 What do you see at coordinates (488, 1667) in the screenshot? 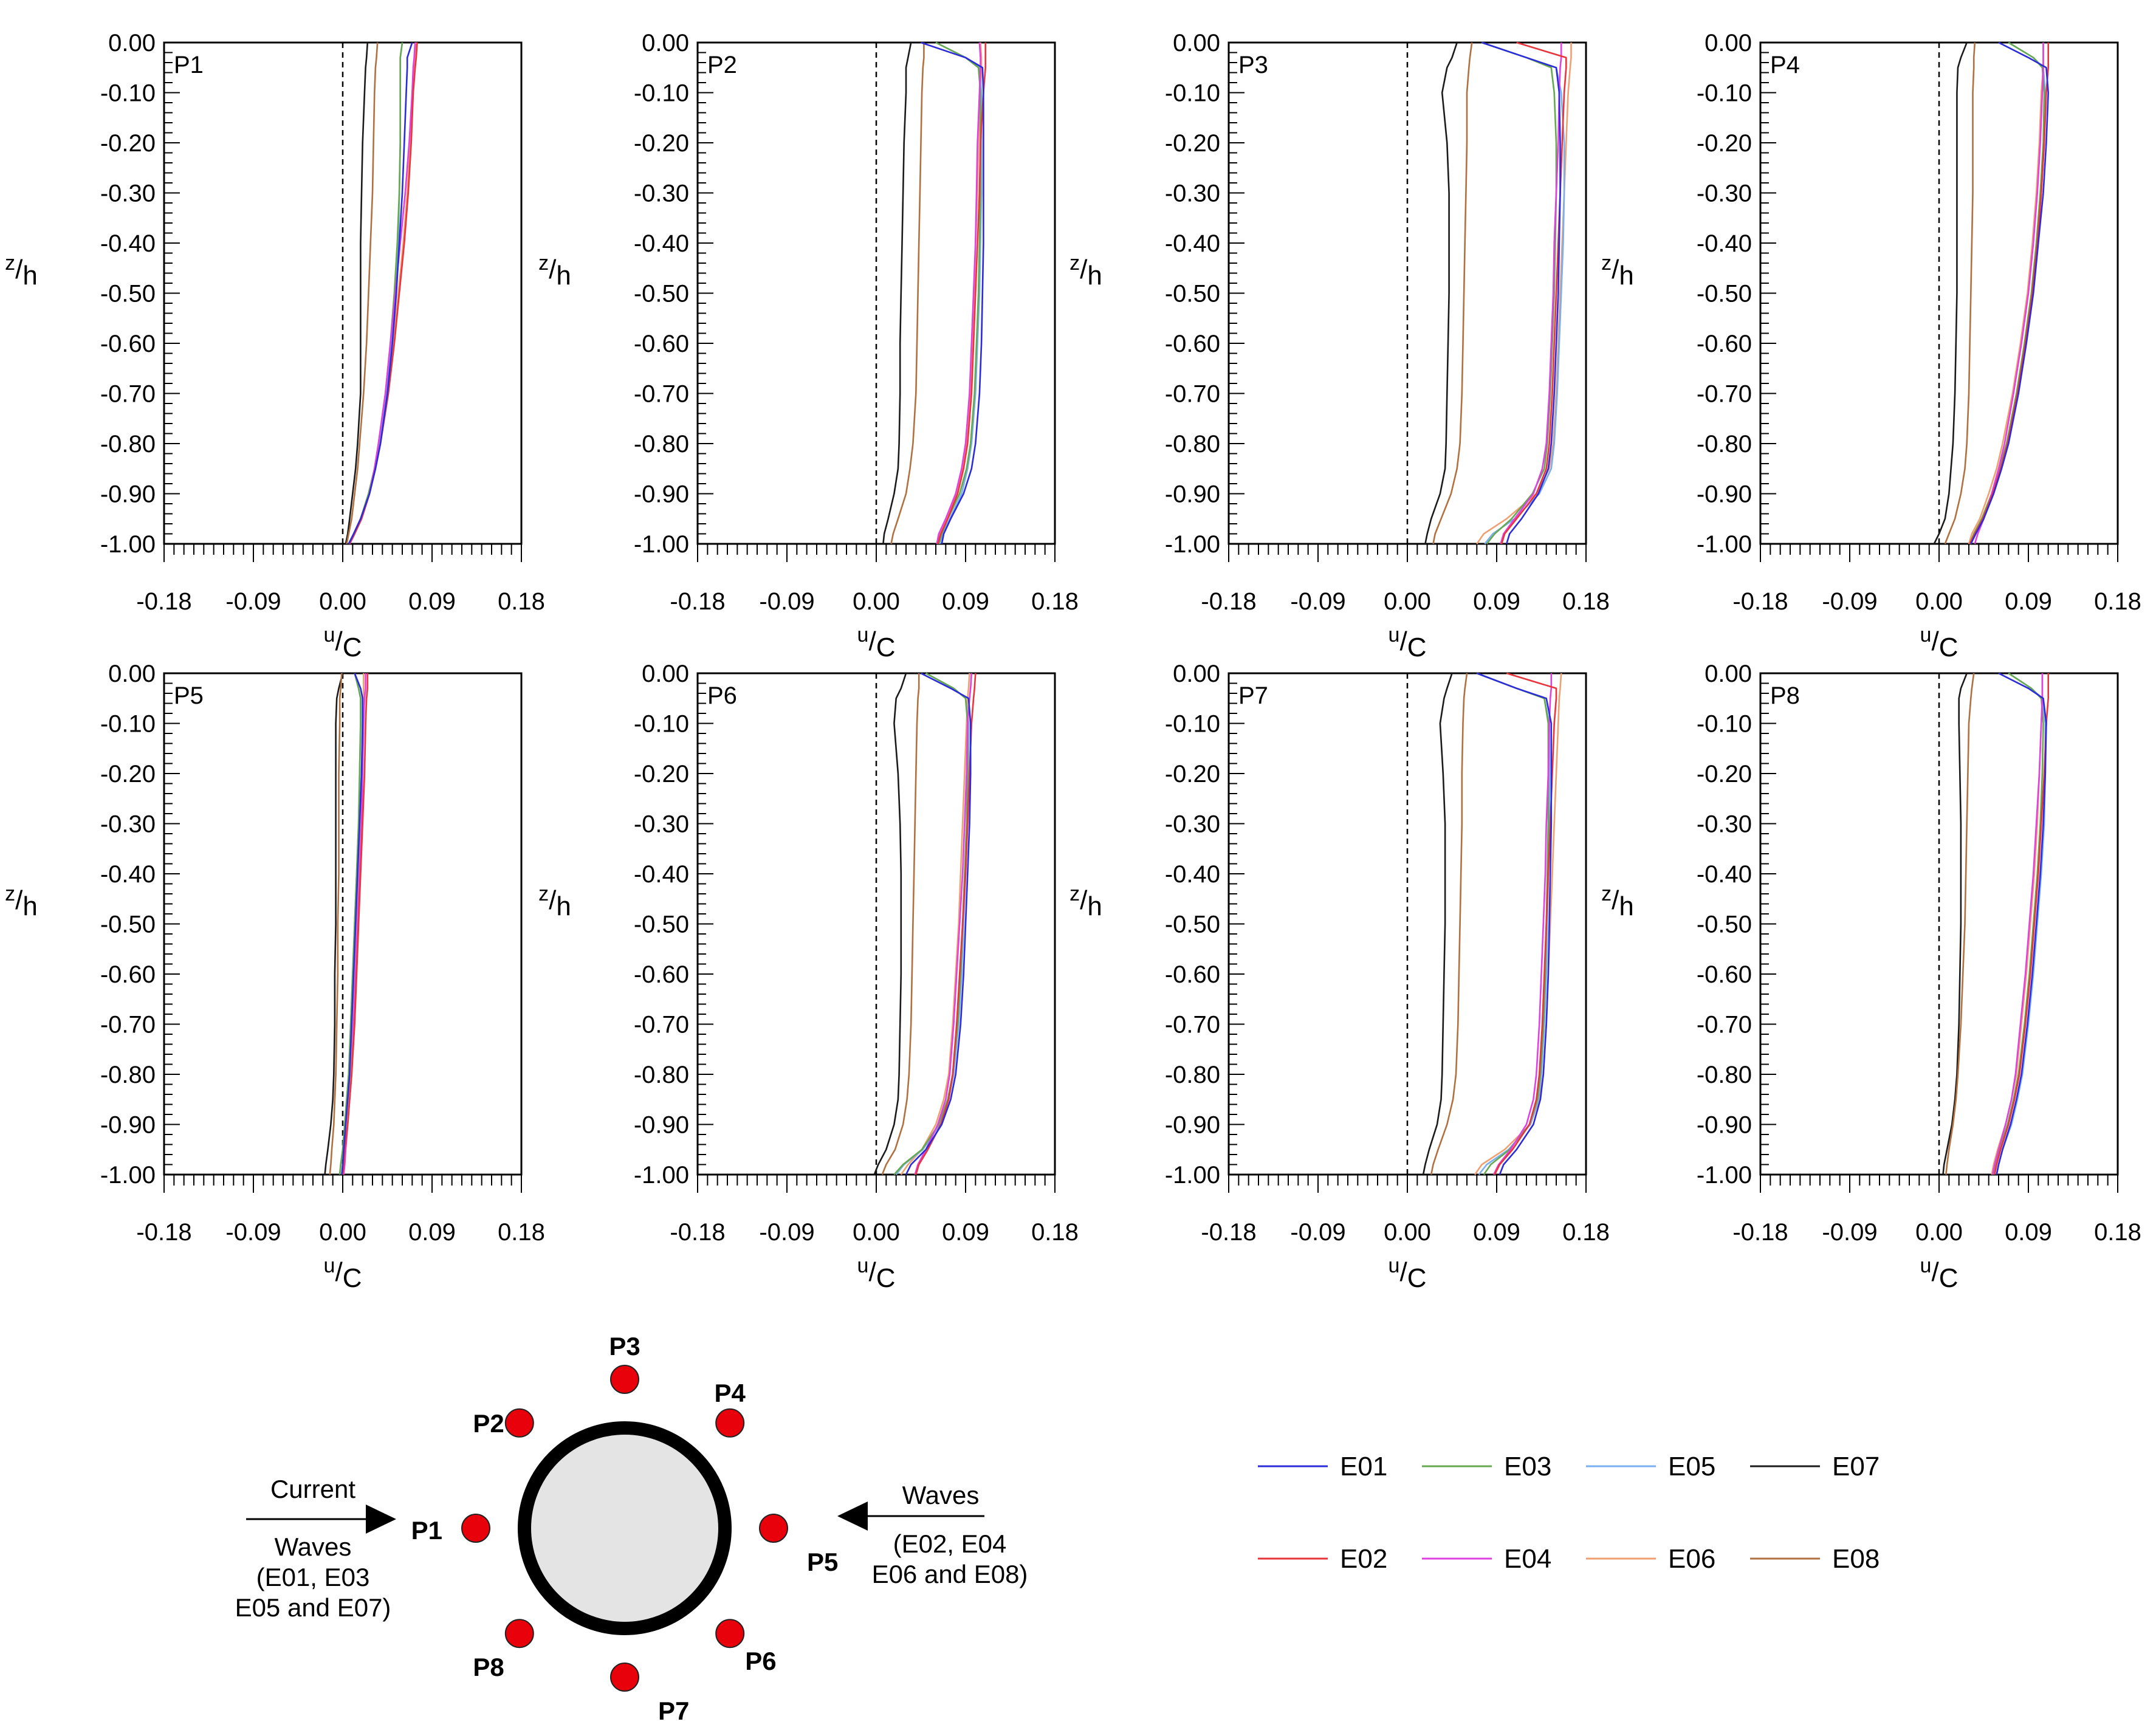
I see `probe-p8-label: P8` at bounding box center [488, 1667].